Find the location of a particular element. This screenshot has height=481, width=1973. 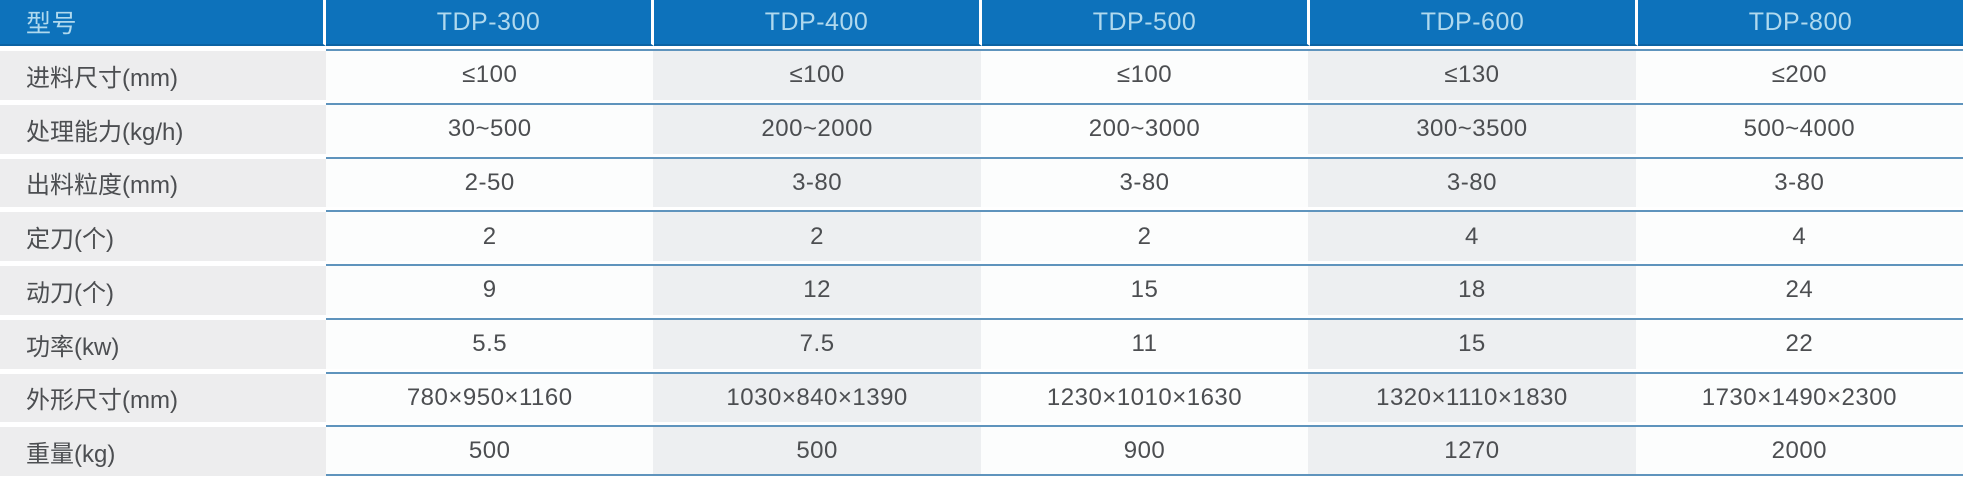

spec-value-cell: 1230×1010×1630 is located at coordinates (1144, 397).